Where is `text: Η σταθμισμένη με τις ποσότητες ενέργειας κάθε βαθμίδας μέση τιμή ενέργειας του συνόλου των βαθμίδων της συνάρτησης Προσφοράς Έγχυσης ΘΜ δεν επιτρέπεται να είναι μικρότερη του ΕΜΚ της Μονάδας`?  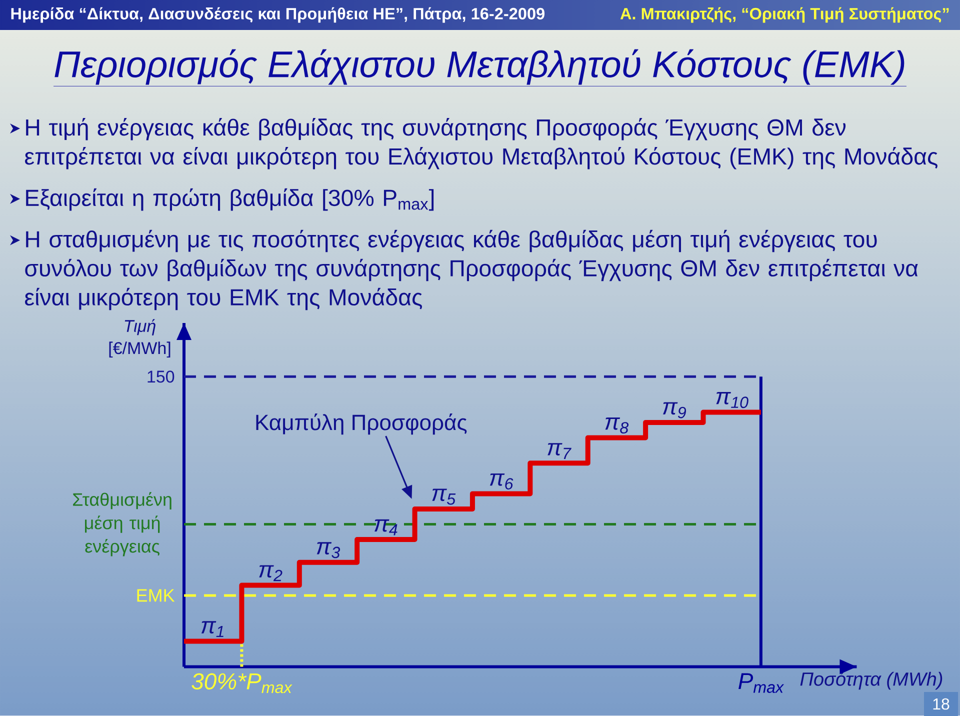
text: Η σταθμισμένη με τις ποσότητες ενέργειας κάθε βαθμίδας μέση τιμή ενέργειας του συνόλου των βαθμίδων της συνάρτησης Προσφοράς Έγχυσης ΘΜ δεν επιτρέπεται να είναι μικρότερη του ΕΜΚ της Μονάδας is located at coordinates (471, 270).